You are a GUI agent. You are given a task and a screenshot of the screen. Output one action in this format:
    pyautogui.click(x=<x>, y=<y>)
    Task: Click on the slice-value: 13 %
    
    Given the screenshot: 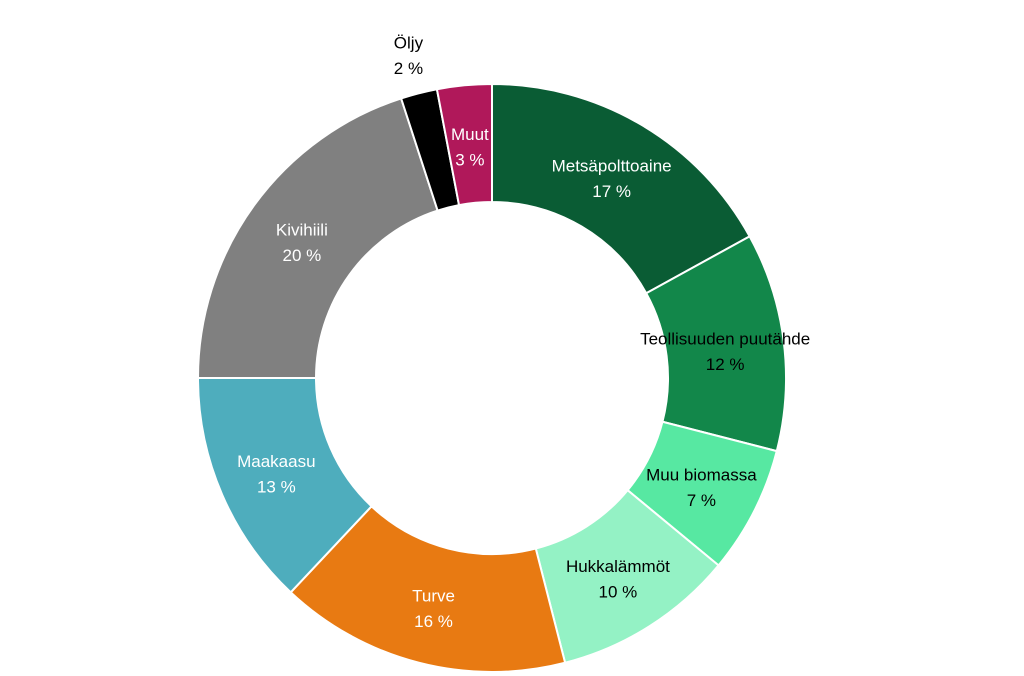 What is the action you would take?
    pyautogui.click(x=276, y=487)
    